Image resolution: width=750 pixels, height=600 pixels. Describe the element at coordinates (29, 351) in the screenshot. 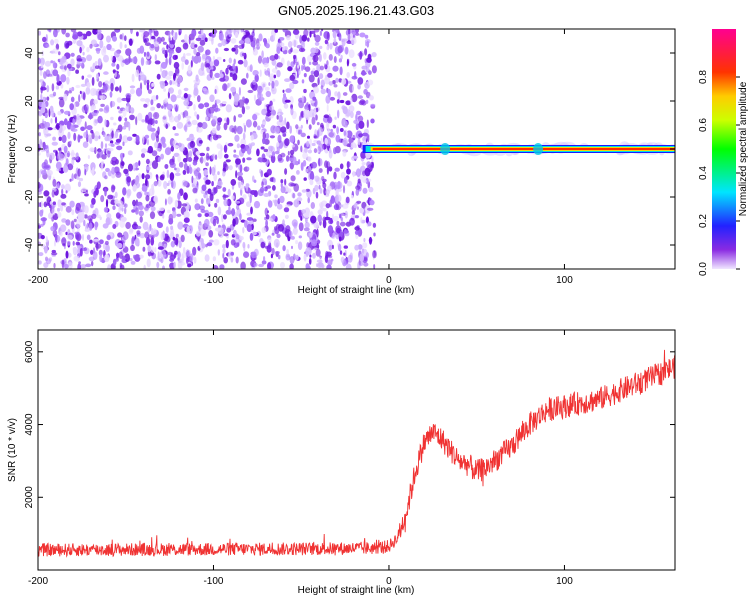

I see `snr-ytick-label: 6000` at that location.